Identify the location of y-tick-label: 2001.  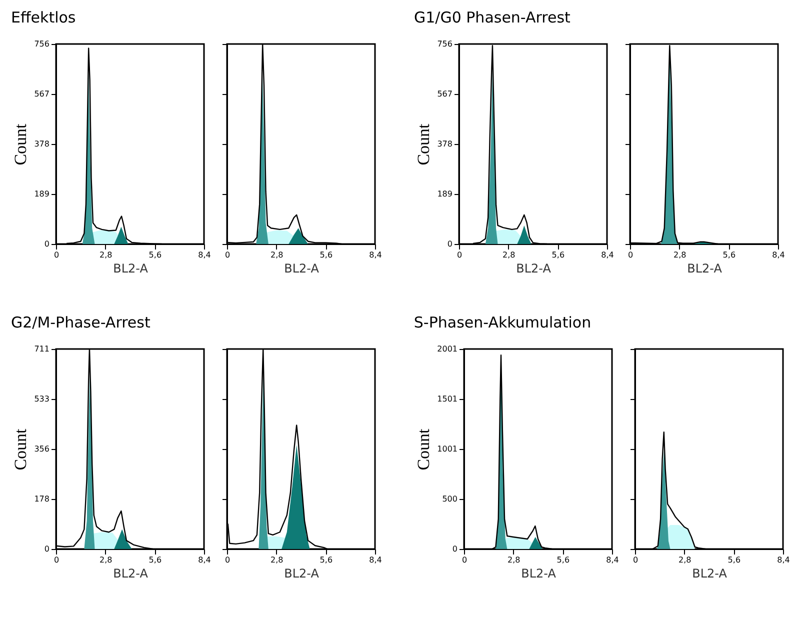
(447, 349).